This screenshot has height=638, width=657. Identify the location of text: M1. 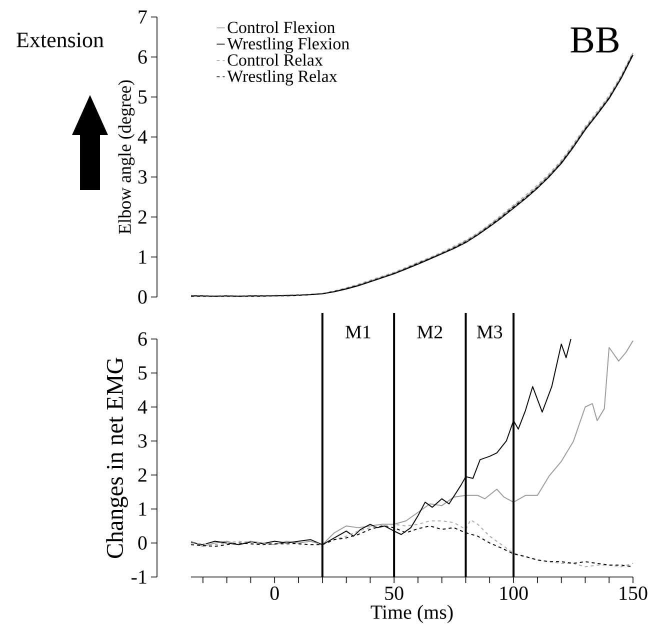
(358, 332).